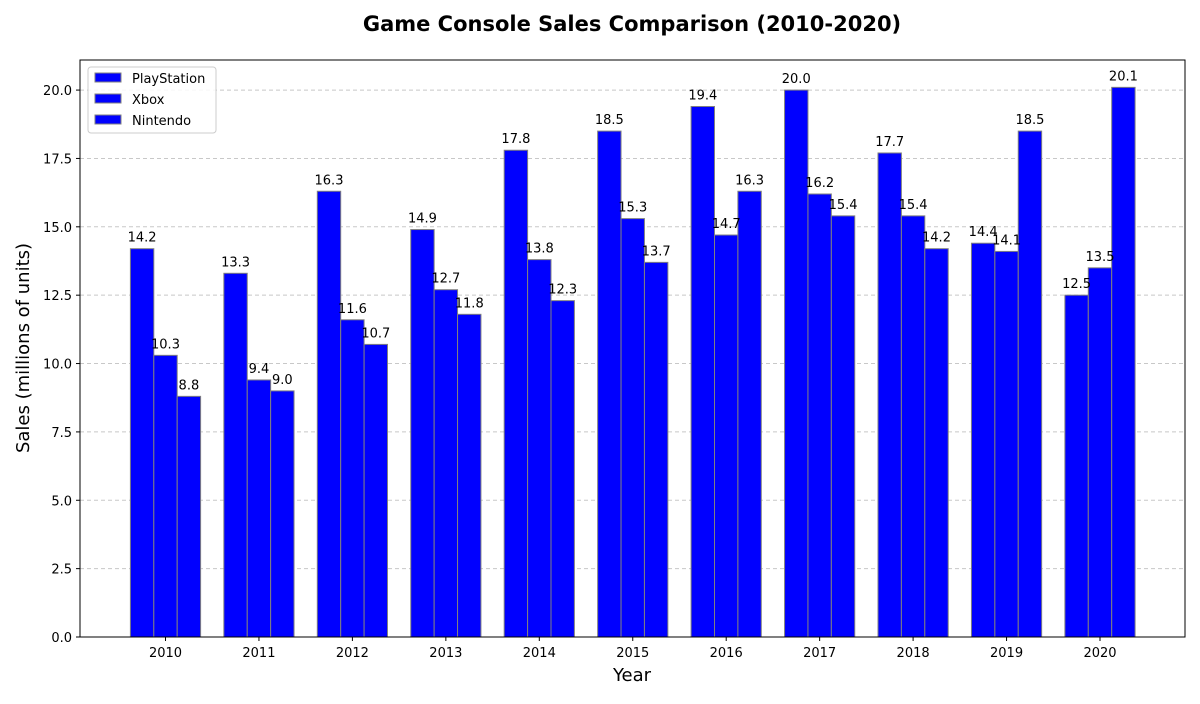 The height and width of the screenshot is (704, 1200). I want to click on data-label: 9.4, so click(259, 369).